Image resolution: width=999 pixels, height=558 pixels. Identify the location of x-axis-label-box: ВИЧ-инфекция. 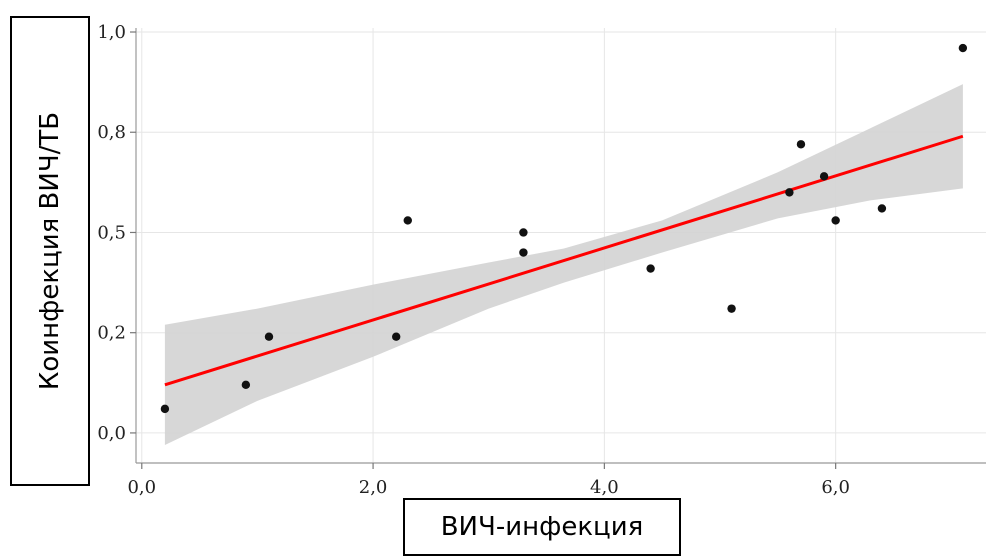
(542, 527).